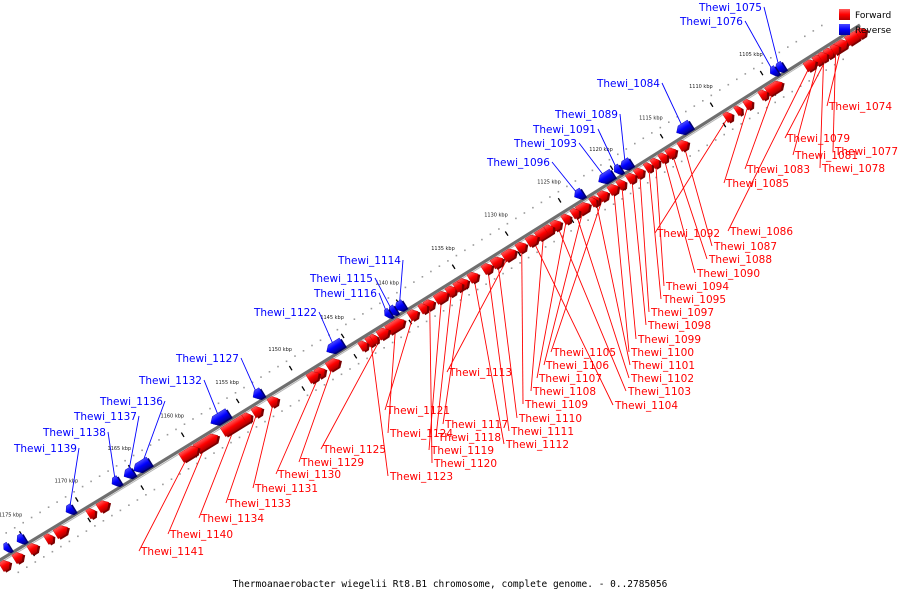  Describe the element at coordinates (688, 234) in the screenshot. I see `gene-label-Thewi_1092: Thewi_1092` at that location.